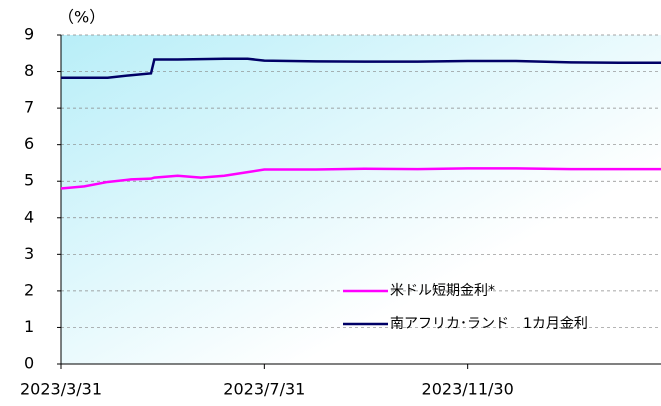  Describe the element at coordinates (29, 289) in the screenshot. I see `y-tick-label: 2` at that location.